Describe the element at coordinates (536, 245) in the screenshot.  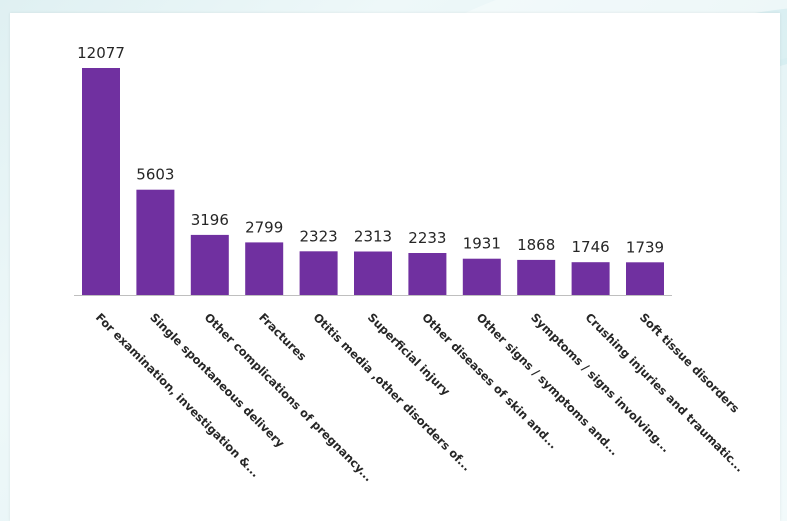
I see `data-label: 1868` at that location.